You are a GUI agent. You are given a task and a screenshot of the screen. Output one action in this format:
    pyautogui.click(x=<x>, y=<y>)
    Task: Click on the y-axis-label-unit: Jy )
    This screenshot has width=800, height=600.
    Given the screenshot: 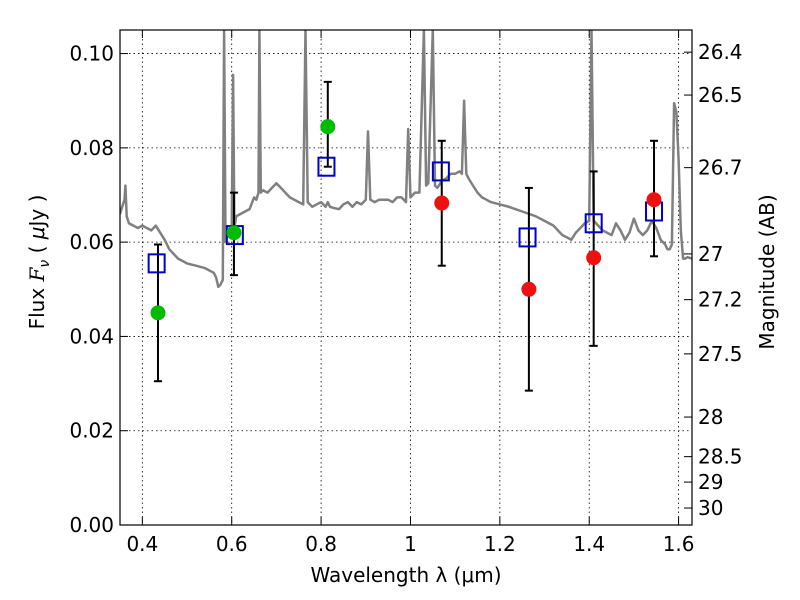 What is the action you would take?
    pyautogui.click(x=37, y=212)
    